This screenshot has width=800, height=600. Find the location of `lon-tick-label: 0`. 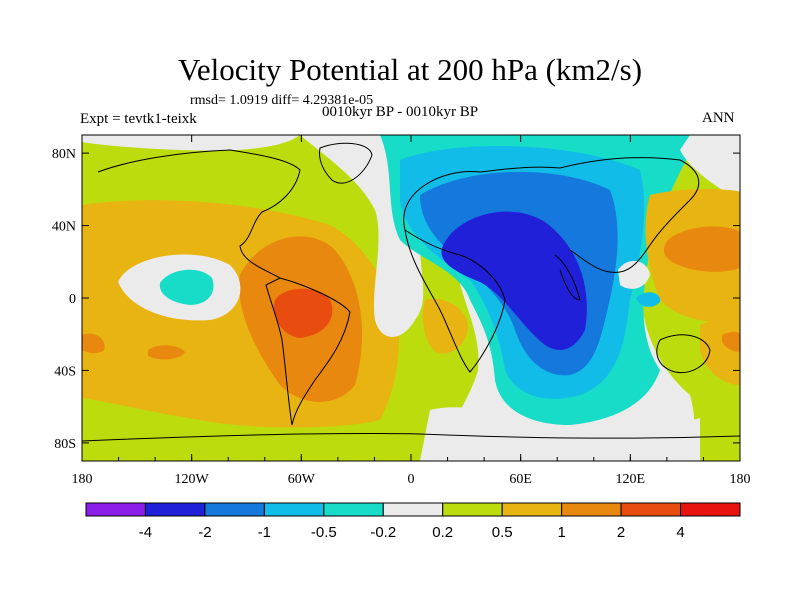

lon-tick-label: 0 is located at coordinates (411, 479).